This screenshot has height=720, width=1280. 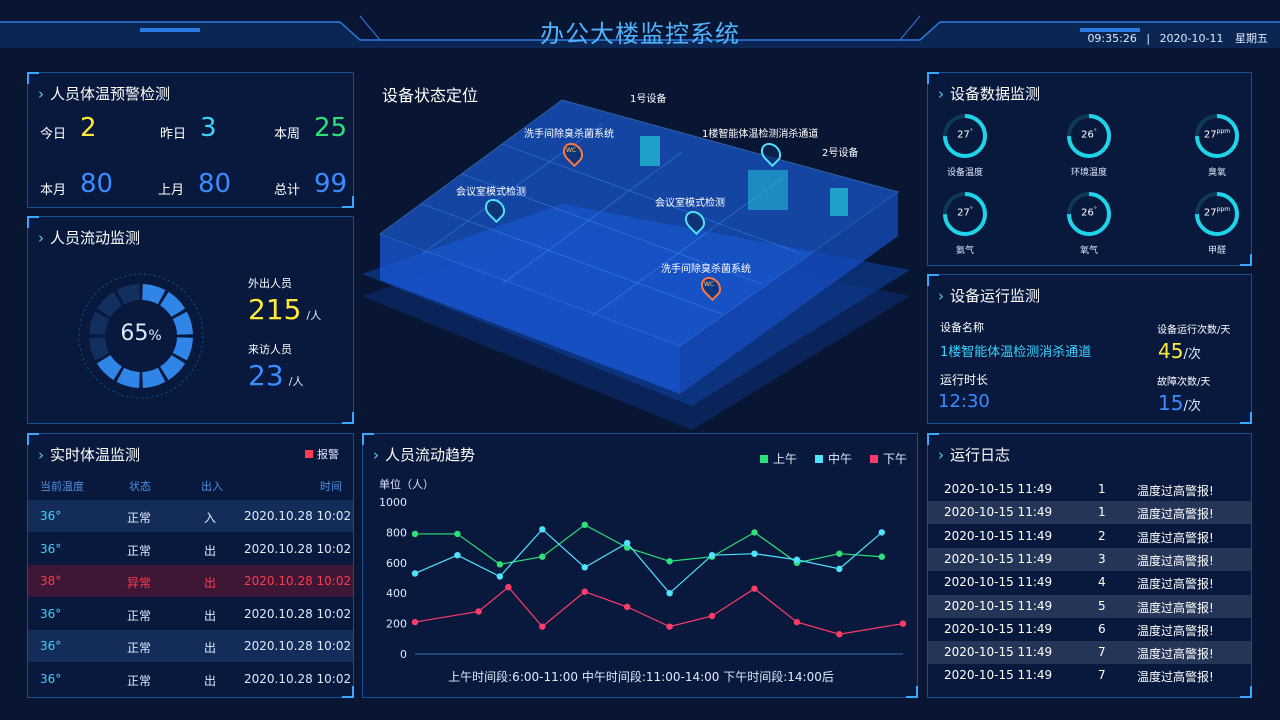 What do you see at coordinates (763, 459) in the screenshot?
I see `legend-swatch` at bounding box center [763, 459].